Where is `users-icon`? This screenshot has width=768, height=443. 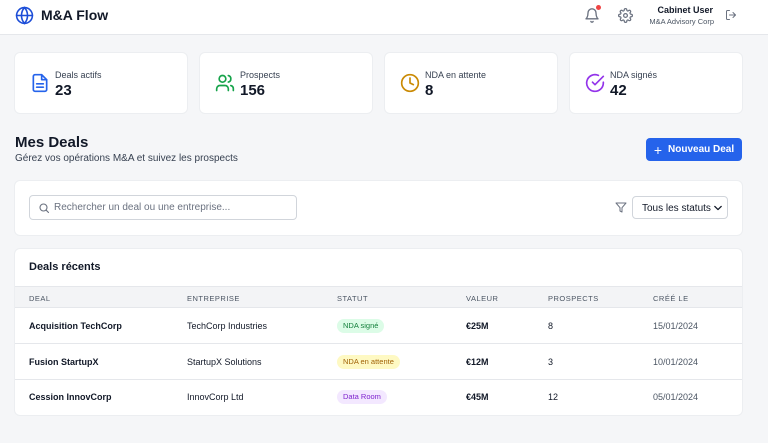
users-icon is located at coordinates (225, 83).